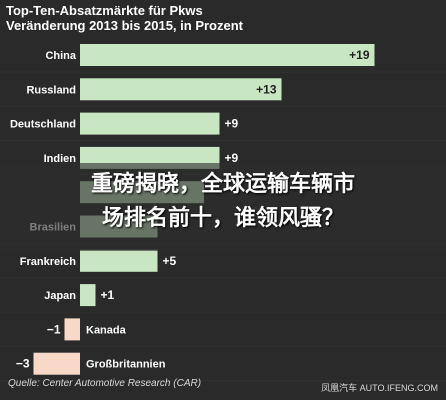 The image size is (446, 400). What do you see at coordinates (108, 295) in the screenshot?
I see `value-label-7: +1` at bounding box center [108, 295].